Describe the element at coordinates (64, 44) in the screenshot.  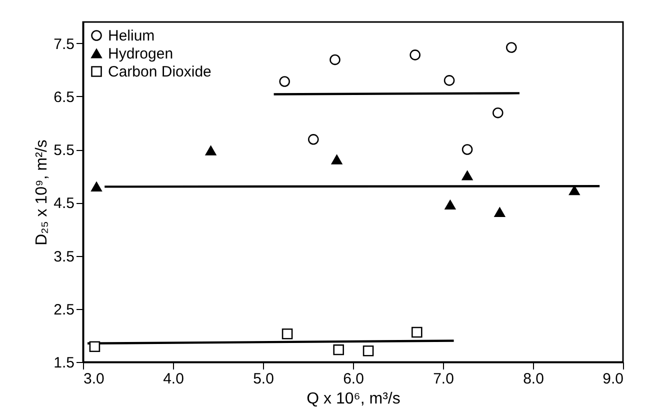
I see `y-tick-label: 7.5` at that location.